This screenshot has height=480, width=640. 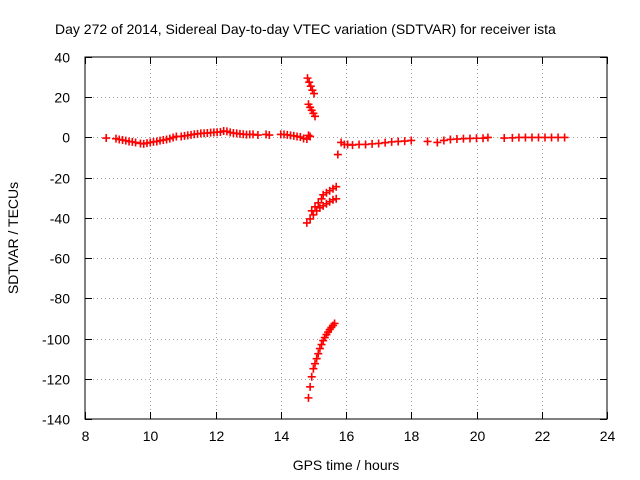 I want to click on y-axis-label: SDTVAR / TECUs, so click(x=13, y=238).